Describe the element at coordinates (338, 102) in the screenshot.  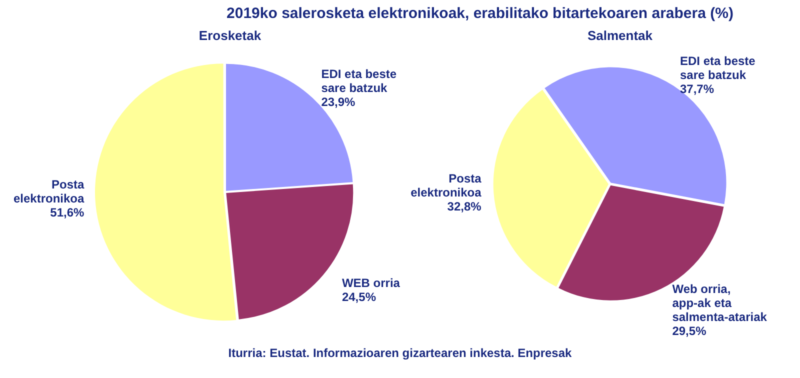
I see `data-label: 23,9%` at that location.